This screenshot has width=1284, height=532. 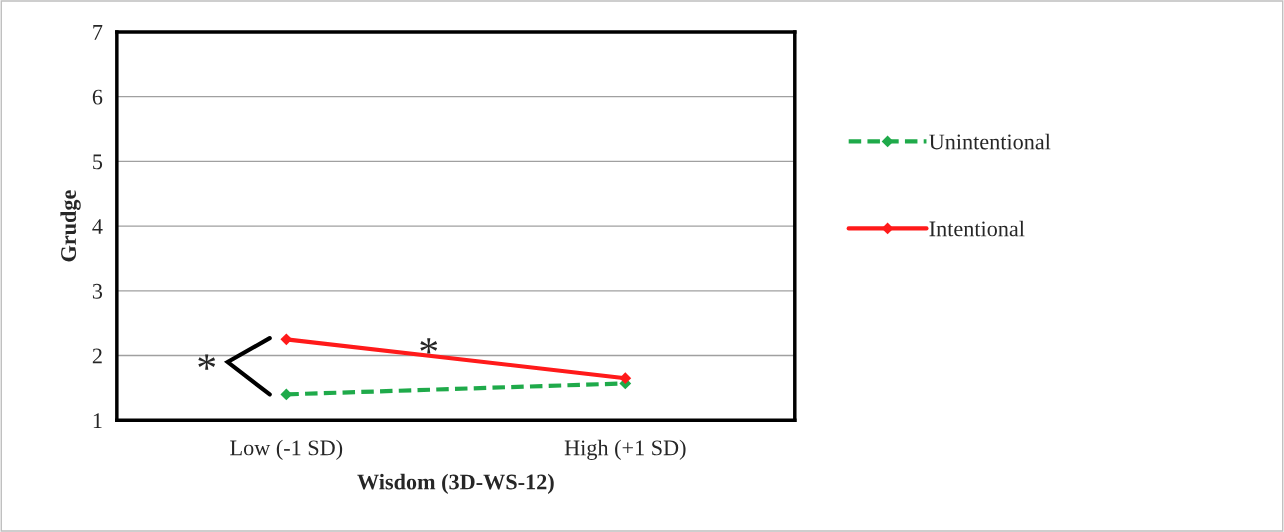 What do you see at coordinates (97, 291) in the screenshot?
I see `y-tick-label: 3` at bounding box center [97, 291].